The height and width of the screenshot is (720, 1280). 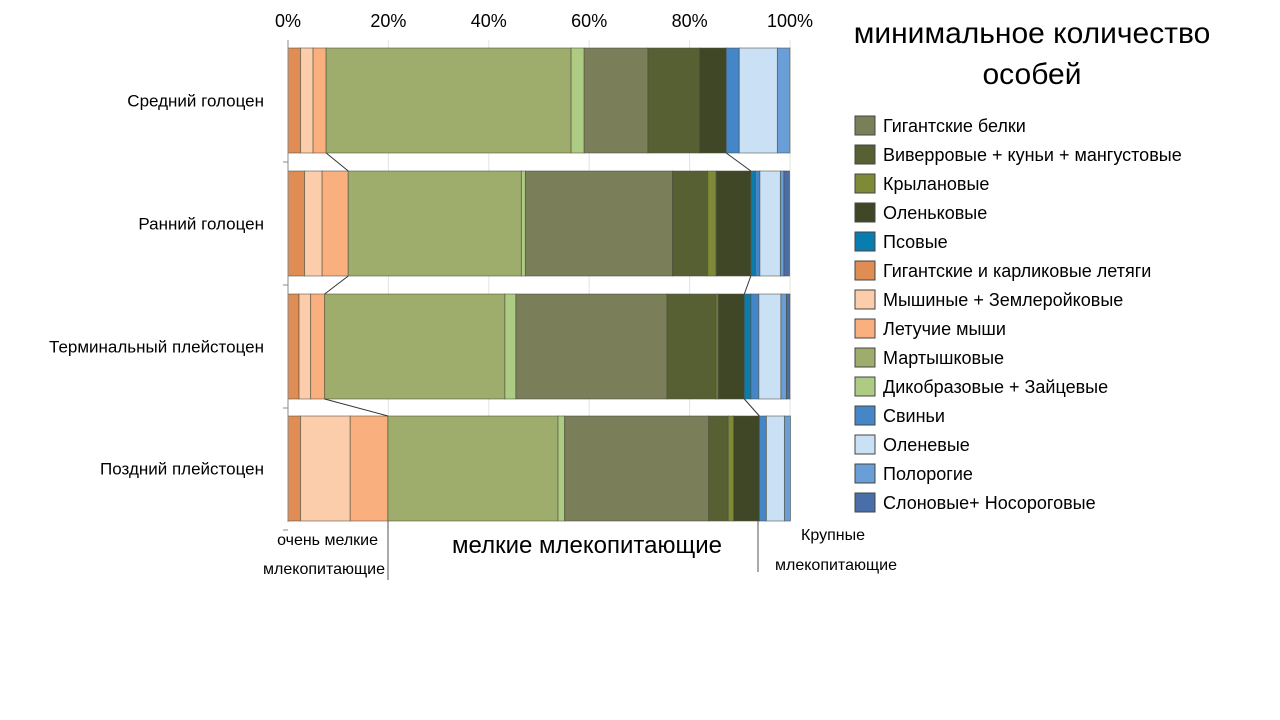 I want to click on legend-label: Виверровые + куньи + мангустовые, so click(x=1032, y=155).